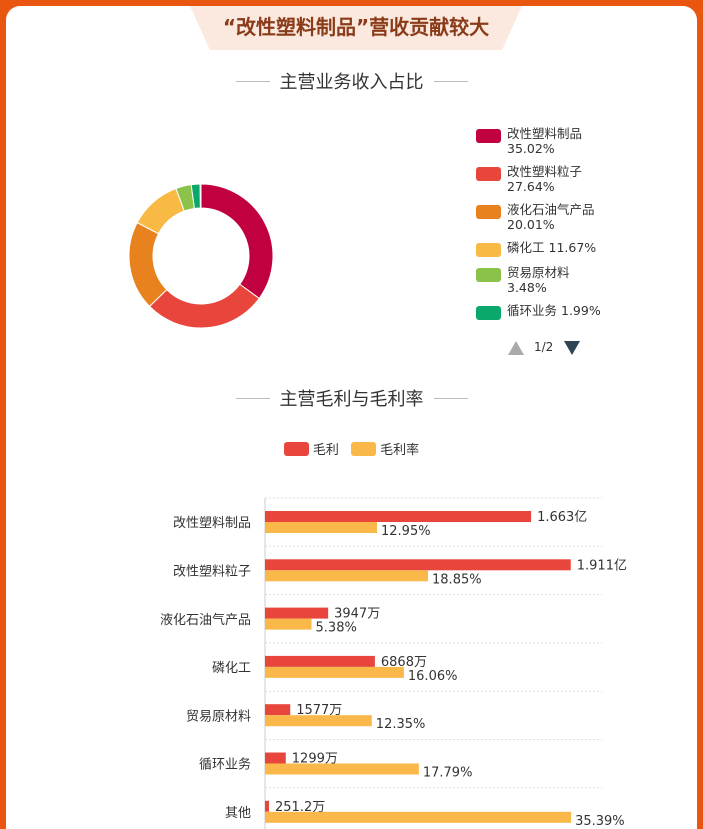  I want to click on legend-item: 贸易原材料 3.48%, so click(551, 280).